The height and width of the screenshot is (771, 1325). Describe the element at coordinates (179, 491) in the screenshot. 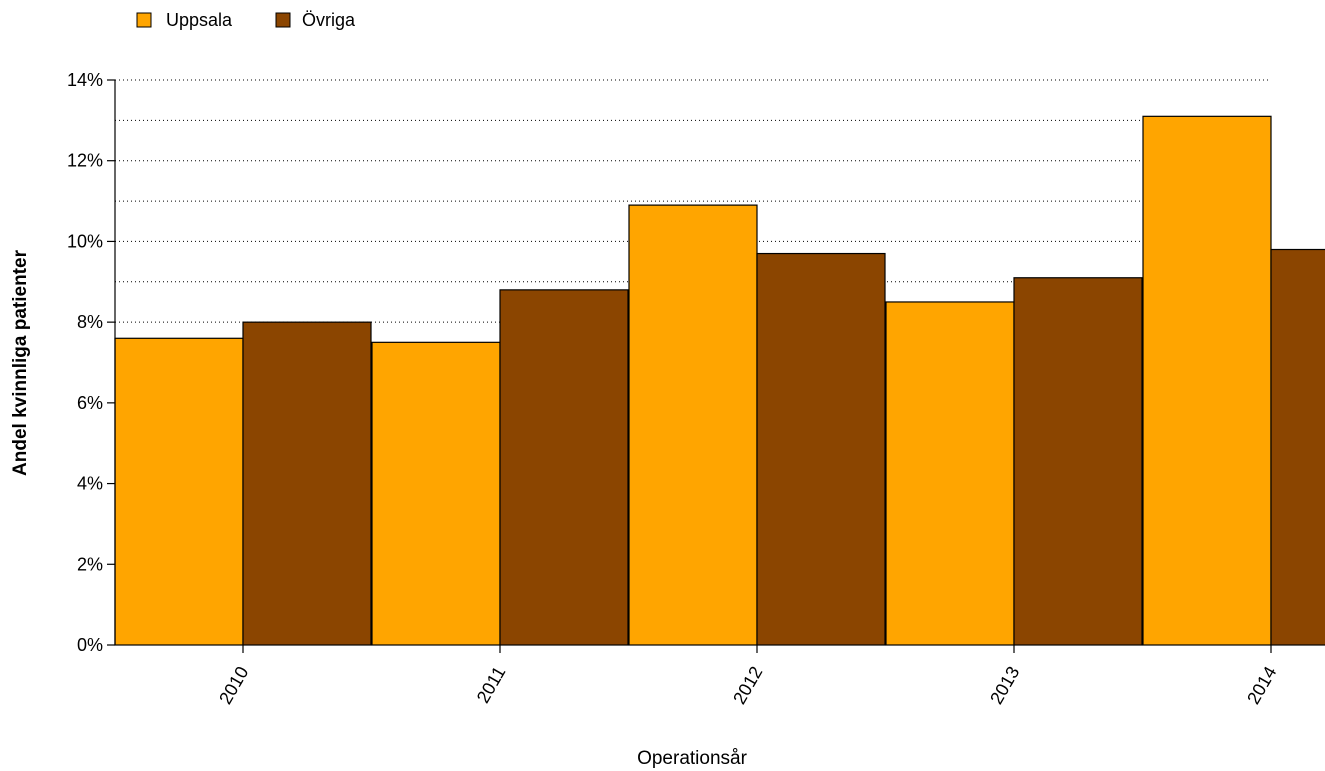

I see `bar-uppsala-2010` at that location.